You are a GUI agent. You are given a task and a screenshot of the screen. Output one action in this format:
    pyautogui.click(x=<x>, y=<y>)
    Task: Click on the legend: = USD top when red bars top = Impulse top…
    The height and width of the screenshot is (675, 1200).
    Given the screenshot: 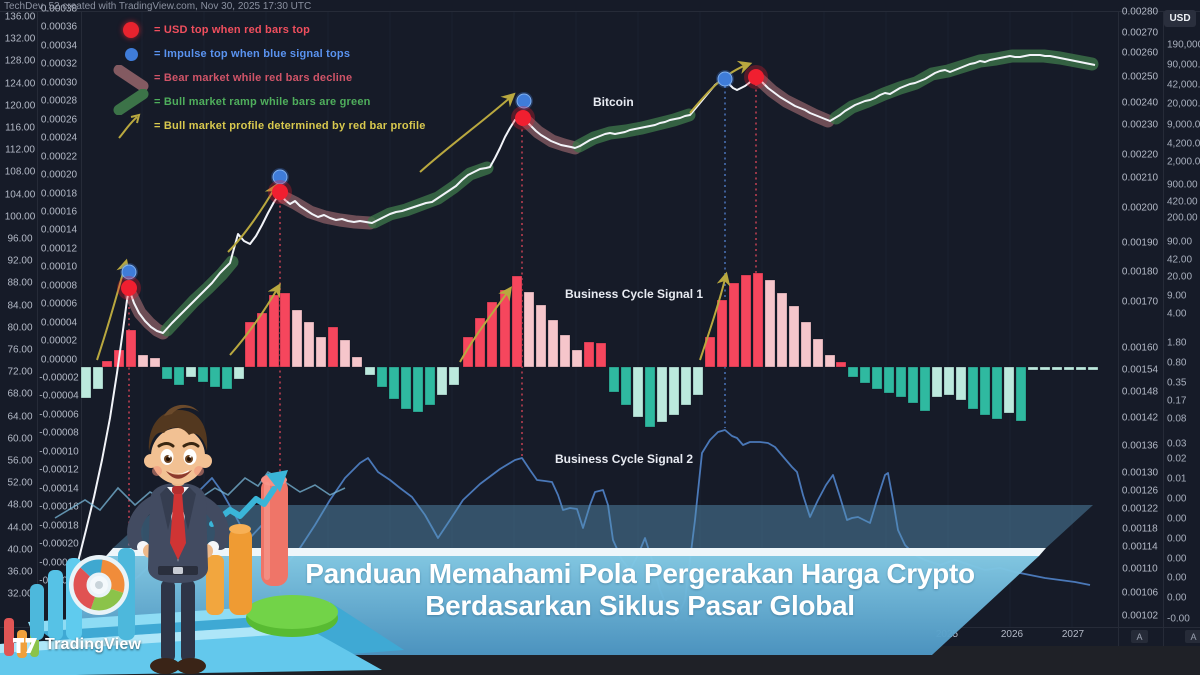 What is the action you would take?
    pyautogui.click(x=267, y=78)
    